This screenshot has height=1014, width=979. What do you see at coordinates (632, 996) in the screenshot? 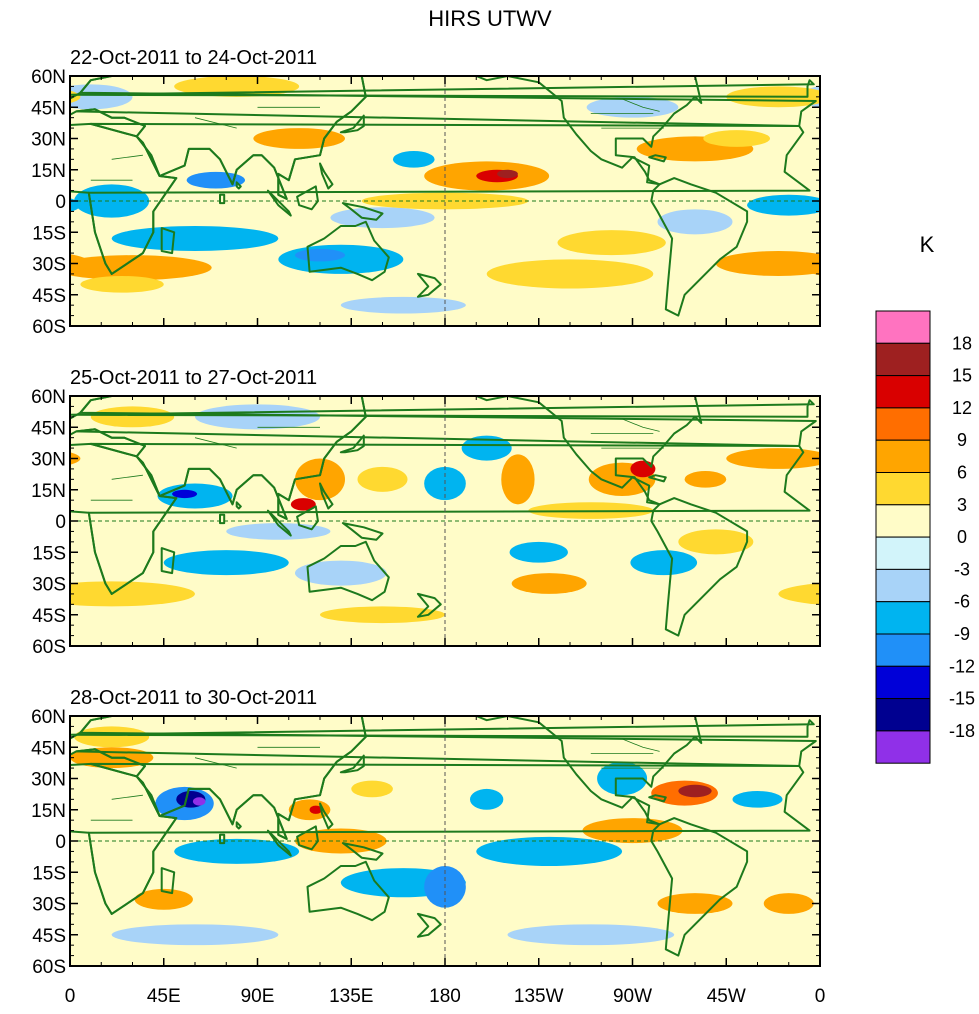
I see `lon-label: 90W` at bounding box center [632, 996].